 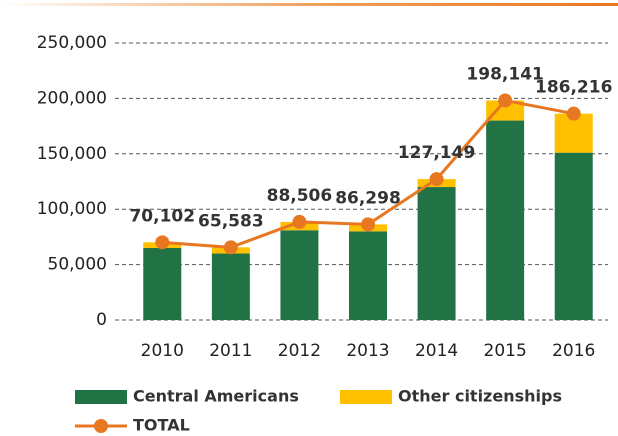 I want to click on x-tick-label: 2016, so click(x=573, y=351).